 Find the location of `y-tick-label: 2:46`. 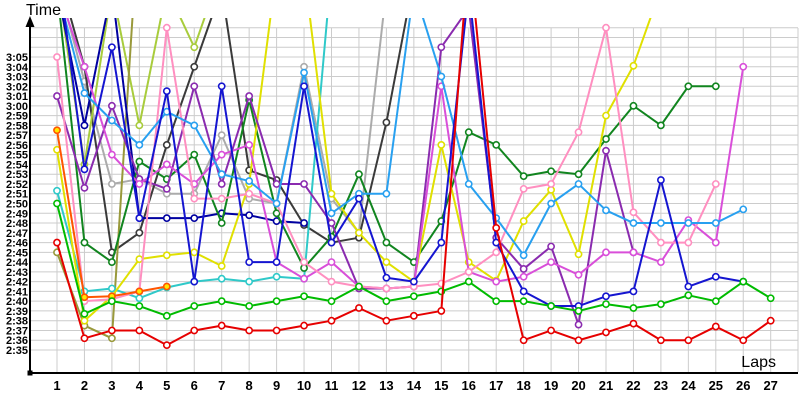

y-tick-label: 2:46 is located at coordinates (17, 244).